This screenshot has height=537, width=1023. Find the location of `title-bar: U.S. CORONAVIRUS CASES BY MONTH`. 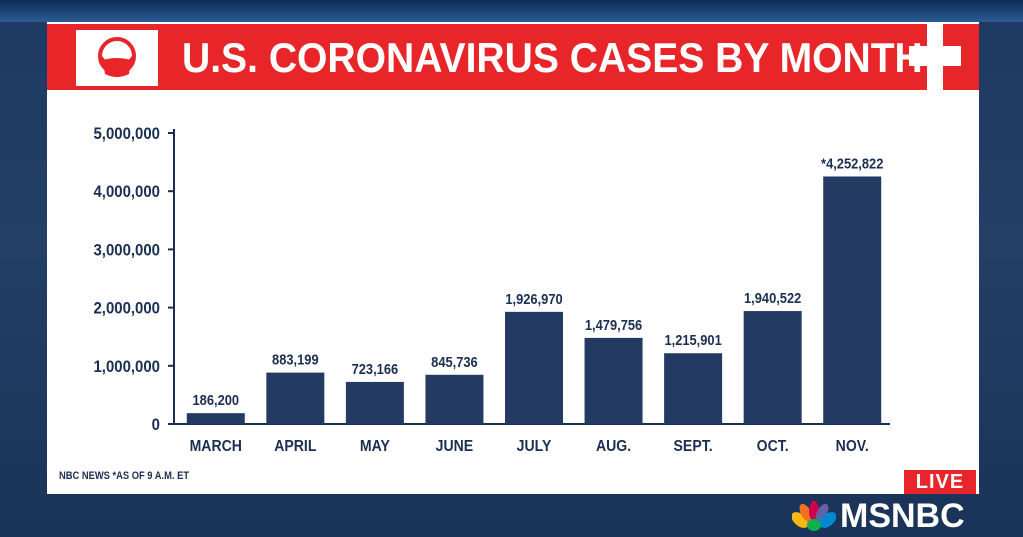

title-bar: U.S. CORONAVIRUS CASES BY MONTH is located at coordinates (513, 57).